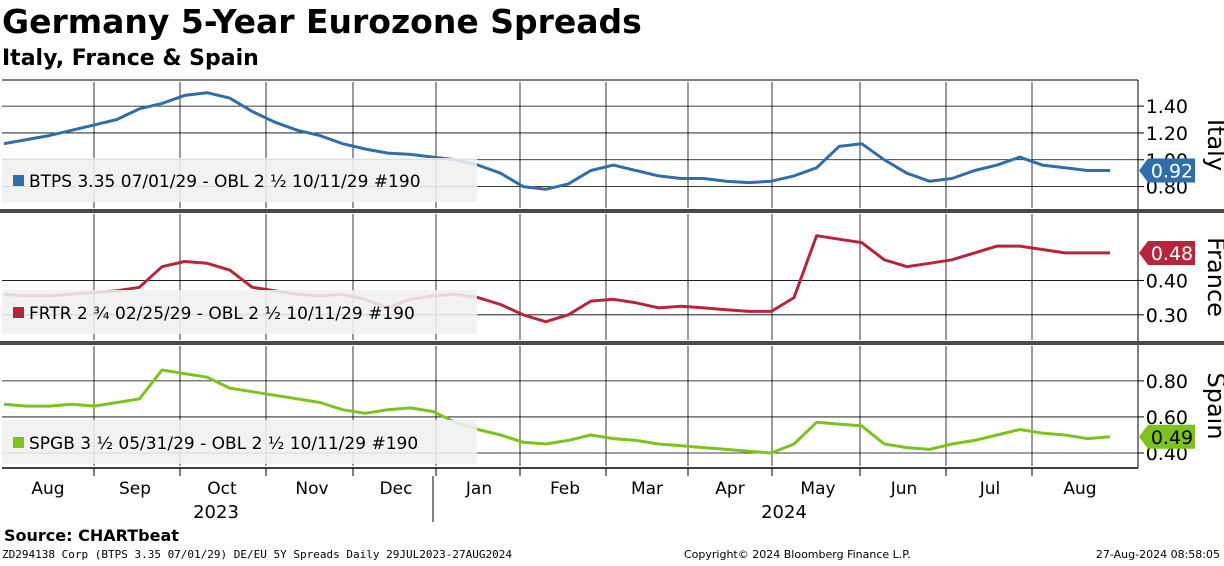  What do you see at coordinates (130, 58) in the screenshot?
I see `chart-subtitle: Italy, France & Spain` at bounding box center [130, 58].